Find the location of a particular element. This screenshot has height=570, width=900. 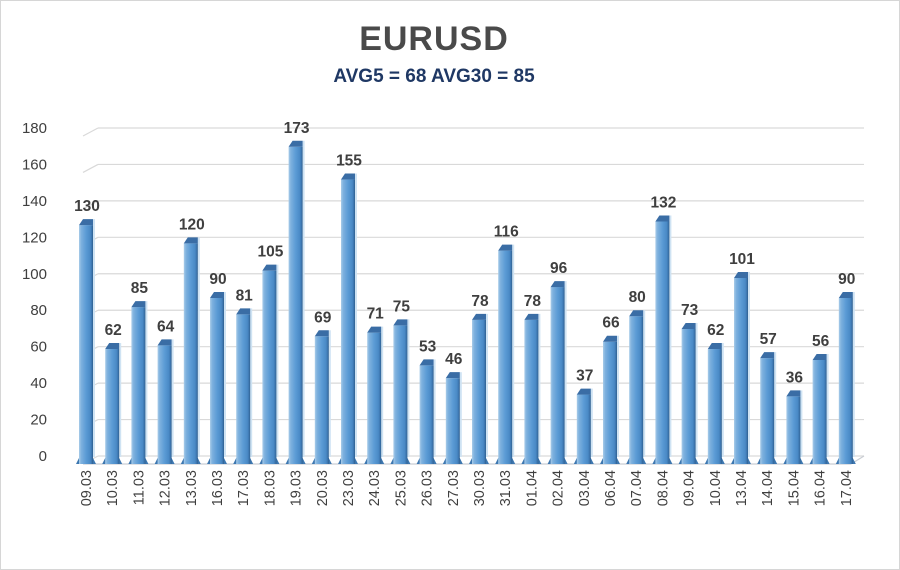

y-tick-label: 20 is located at coordinates (38, 420).